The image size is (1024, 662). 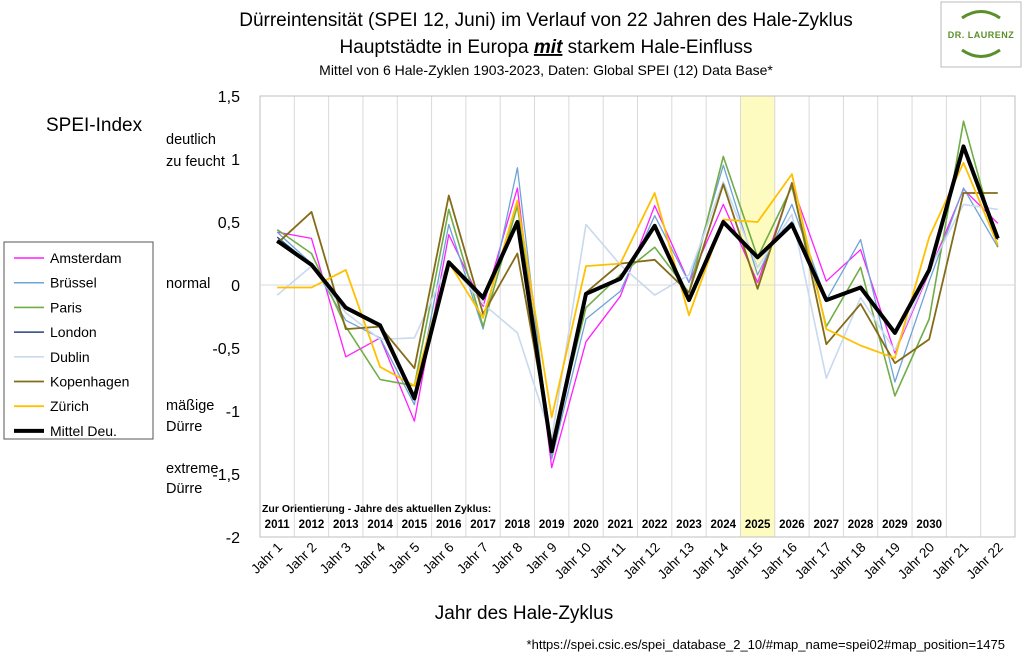 What do you see at coordinates (641, 561) in the screenshot?
I see `x-tick-label: Jahr 12` at bounding box center [641, 561].